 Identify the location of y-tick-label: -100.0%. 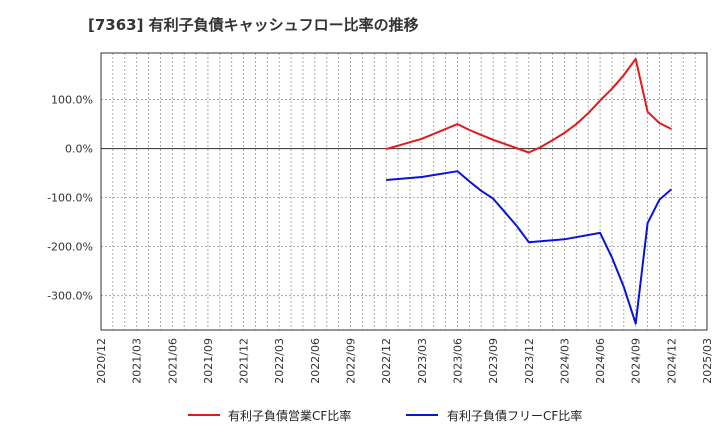
(70, 198).